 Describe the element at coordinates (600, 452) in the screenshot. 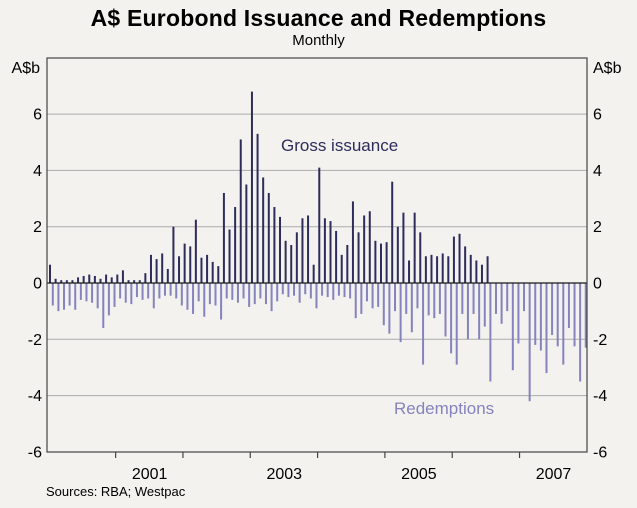

I see `y-tick-label-right: -6` at that location.